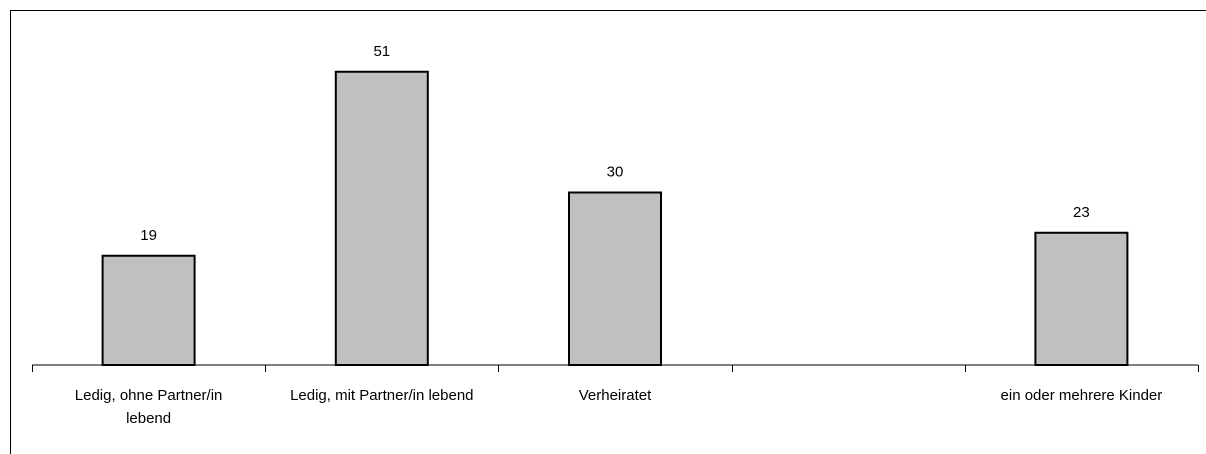 The image size is (1206, 454). What do you see at coordinates (1082, 395) in the screenshot?
I see `x-tick-label: ein oder mehrere Kinder` at bounding box center [1082, 395].